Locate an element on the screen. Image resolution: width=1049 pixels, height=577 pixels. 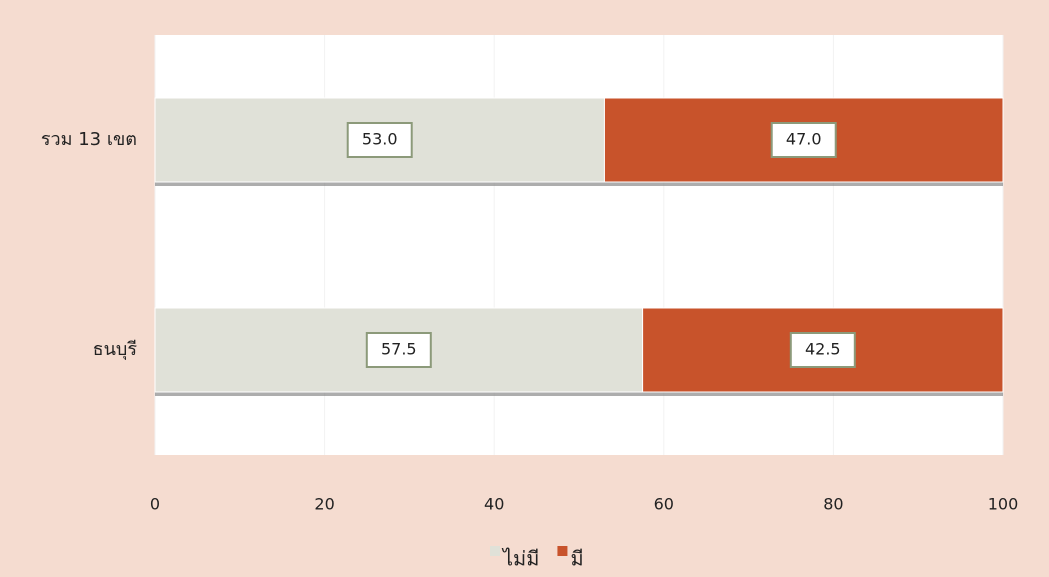
x-tick-label: 20 is located at coordinates (324, 504).